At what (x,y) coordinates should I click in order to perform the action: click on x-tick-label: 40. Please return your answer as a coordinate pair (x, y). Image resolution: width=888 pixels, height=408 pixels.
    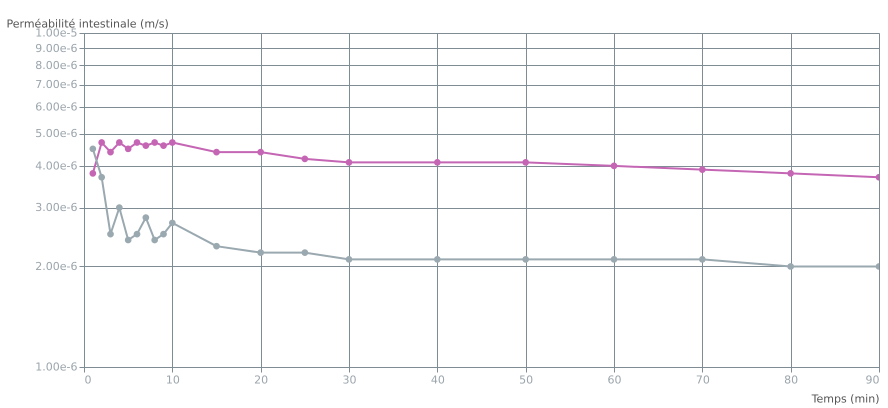
    Looking at the image, I should click on (437, 380).